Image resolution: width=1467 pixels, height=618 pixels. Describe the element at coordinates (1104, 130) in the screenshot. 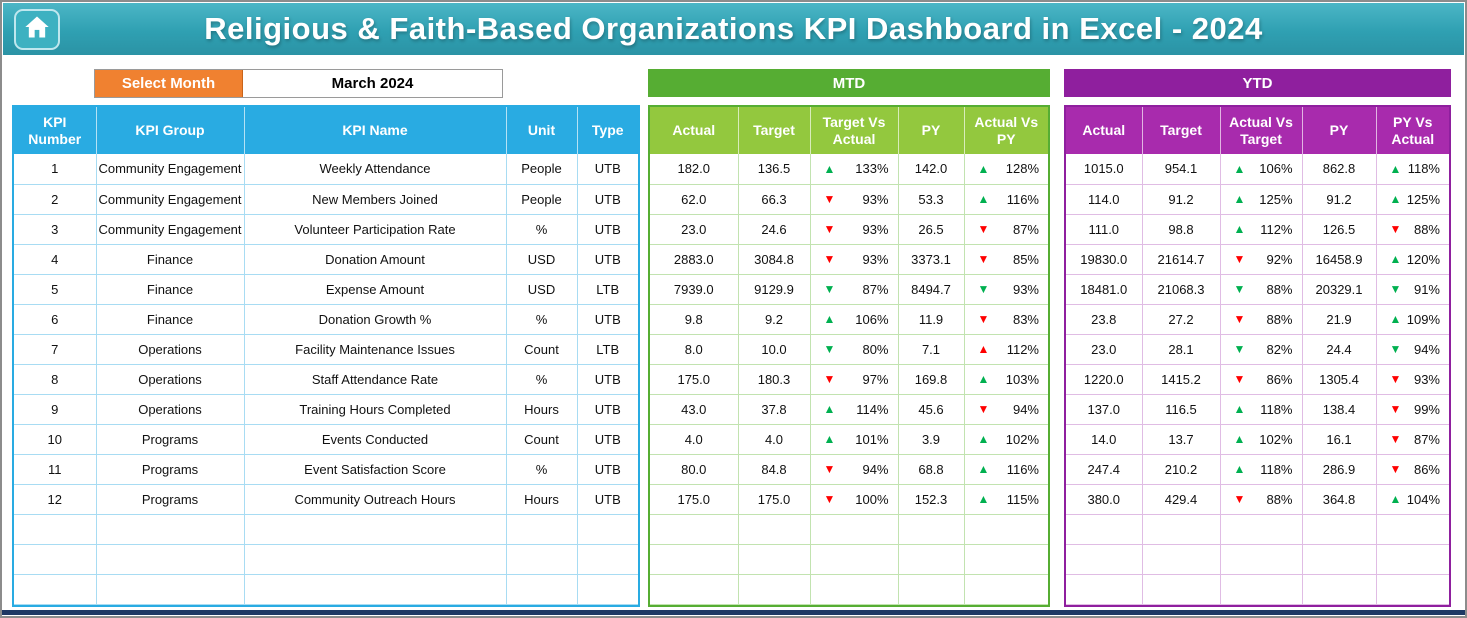

I see `ytd-actual-header: Actual` at that location.